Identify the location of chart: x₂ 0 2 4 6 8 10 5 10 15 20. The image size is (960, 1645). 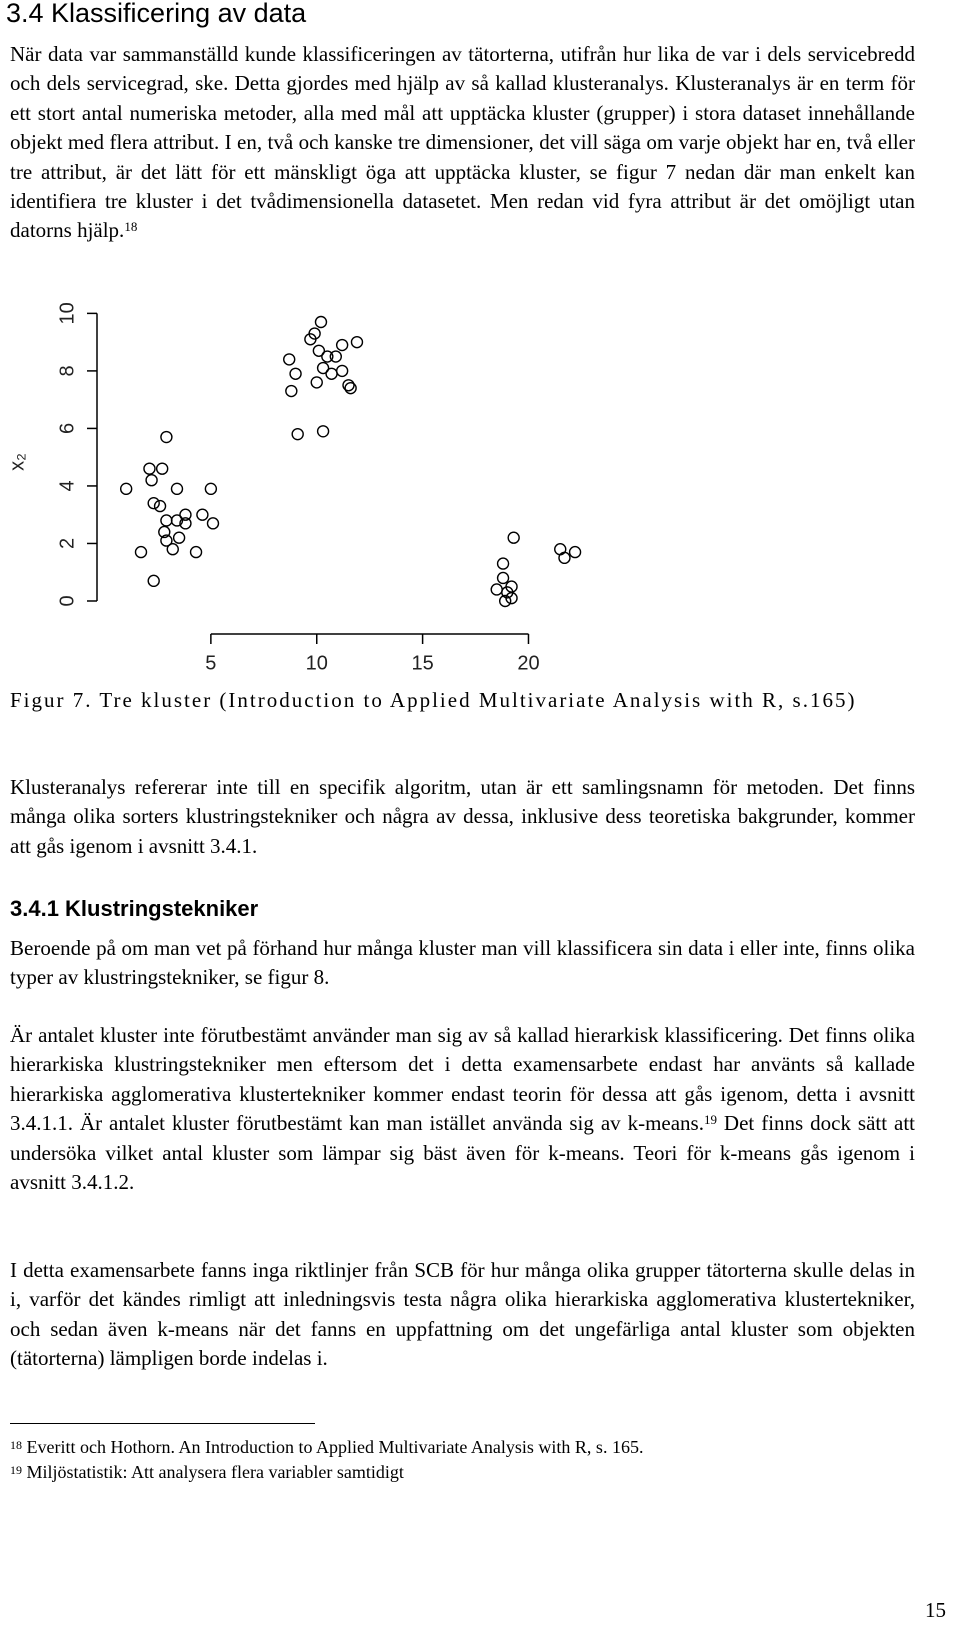
(294, 488).